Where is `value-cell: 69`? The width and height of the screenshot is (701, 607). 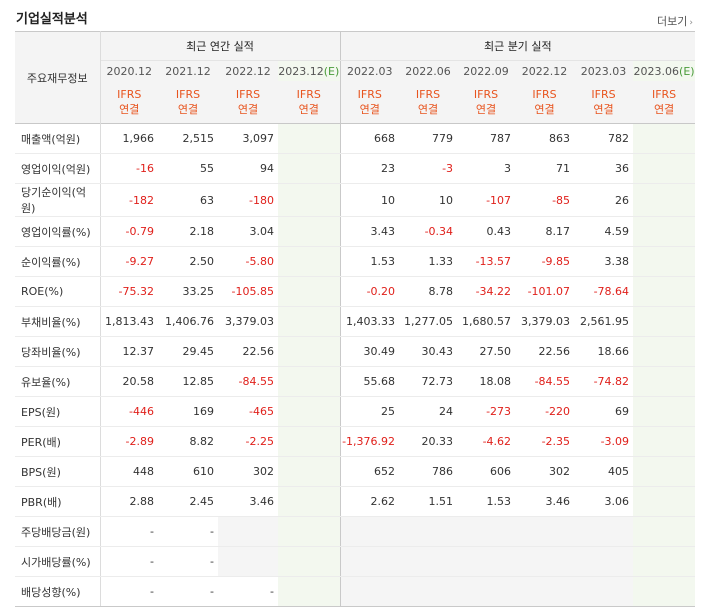
value-cell: 69 is located at coordinates (604, 411).